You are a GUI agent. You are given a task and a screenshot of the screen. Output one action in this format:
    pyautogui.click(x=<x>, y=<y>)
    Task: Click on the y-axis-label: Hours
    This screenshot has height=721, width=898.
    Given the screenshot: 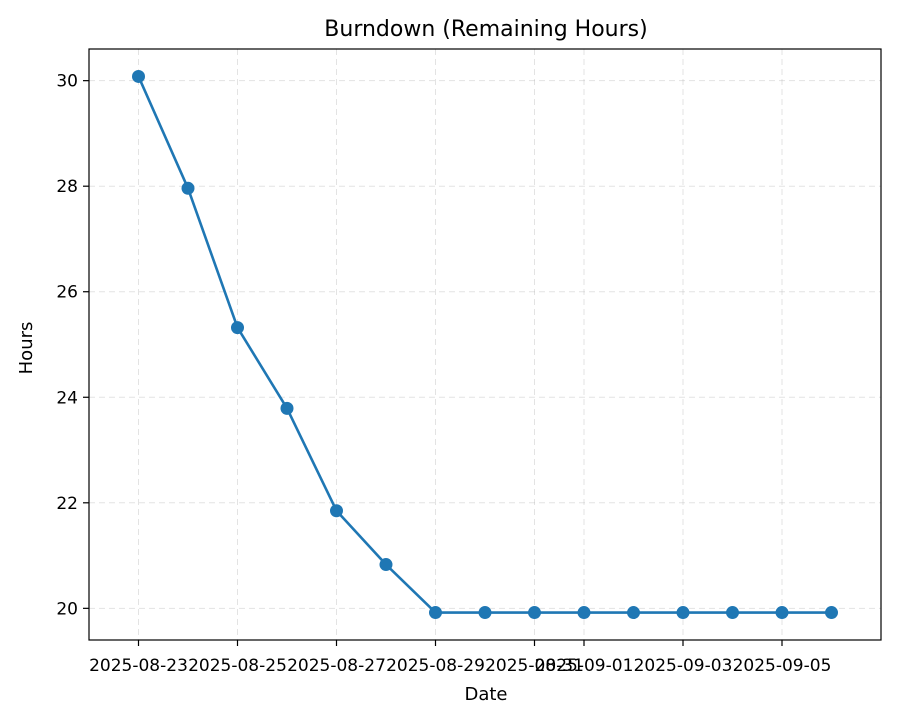 What is the action you would take?
    pyautogui.click(x=26, y=348)
    